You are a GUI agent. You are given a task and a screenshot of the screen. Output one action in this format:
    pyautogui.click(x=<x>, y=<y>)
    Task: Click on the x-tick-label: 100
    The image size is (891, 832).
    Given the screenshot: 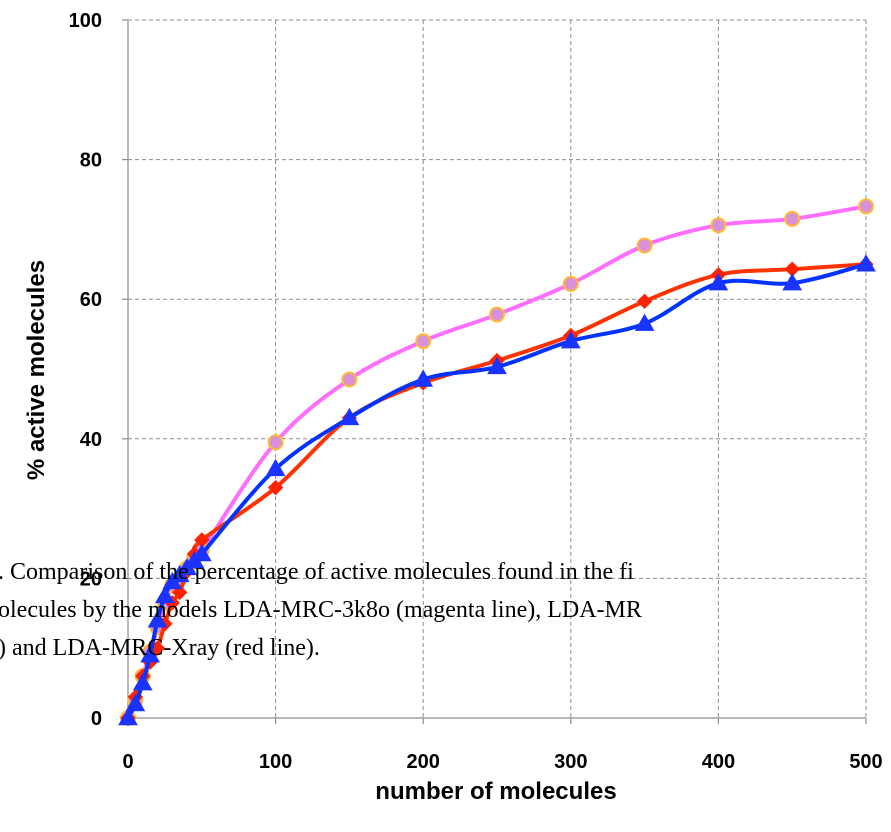 What is the action you would take?
    pyautogui.click(x=275, y=762)
    